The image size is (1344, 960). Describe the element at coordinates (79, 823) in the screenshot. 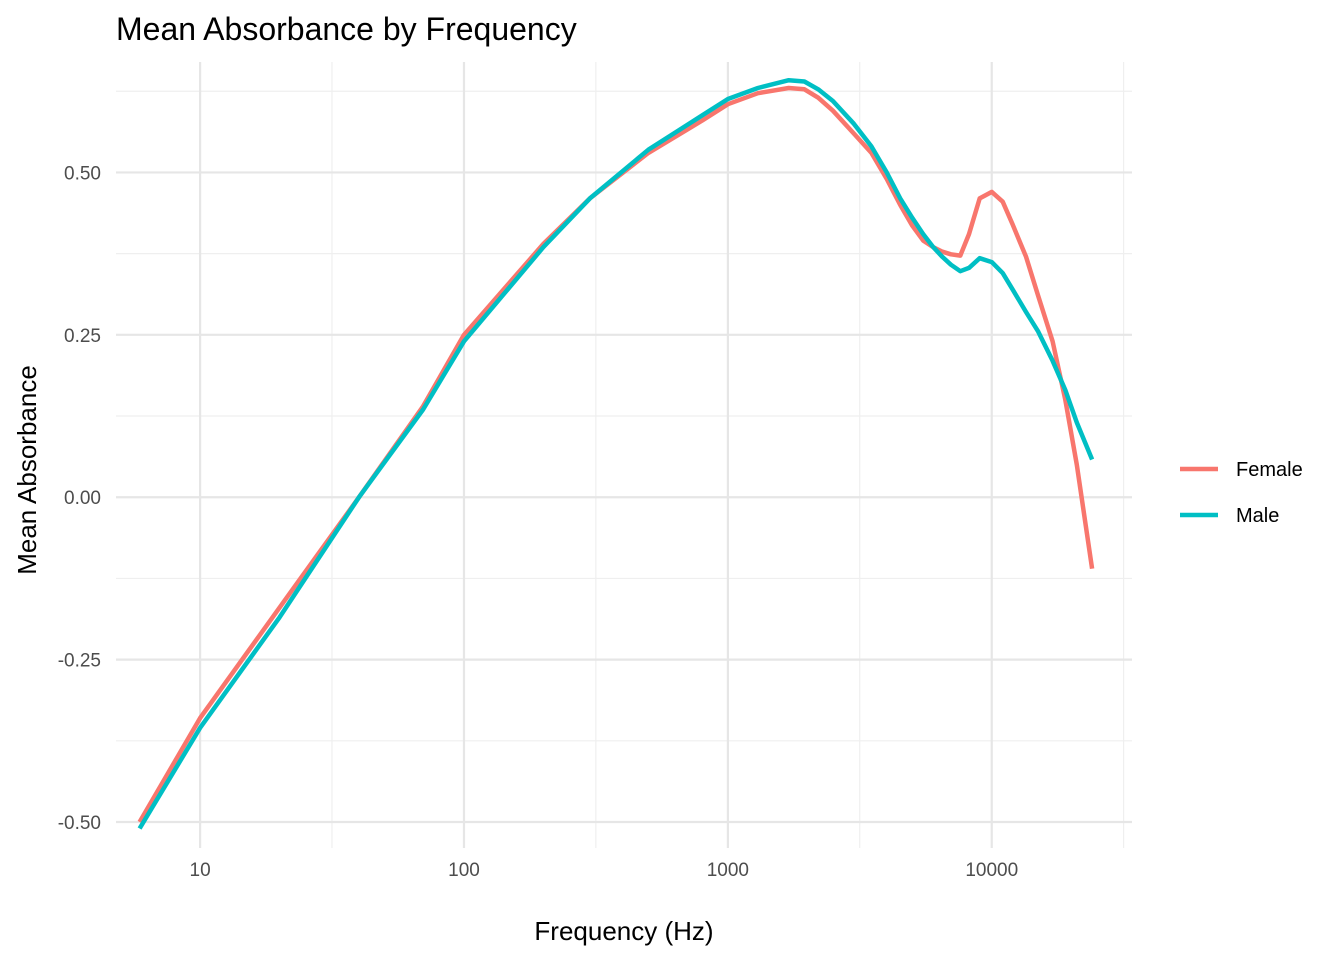

I see `y-tick-label: -0.50` at that location.